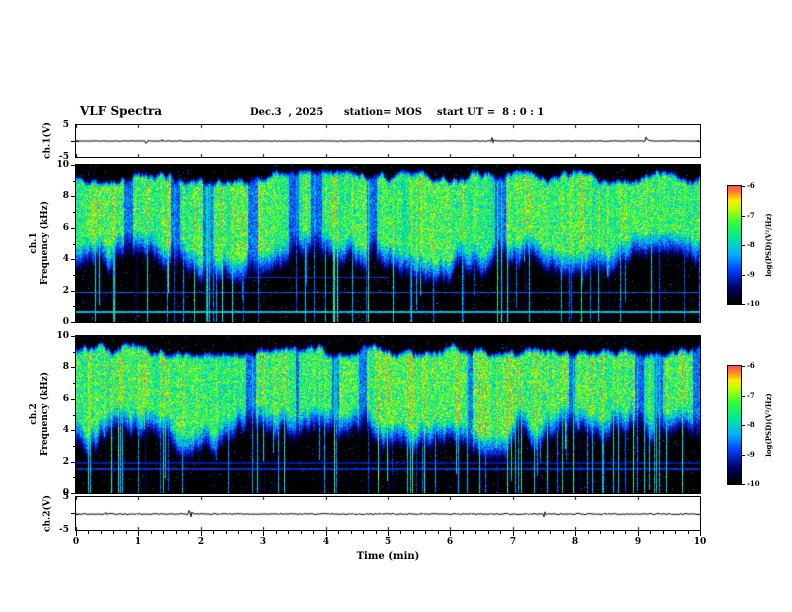 Image resolution: width=792 pixels, height=612 pixels. What do you see at coordinates (47, 140) in the screenshot?
I see `ch1-voltage-axis-label: ch.1(V)` at bounding box center [47, 140].